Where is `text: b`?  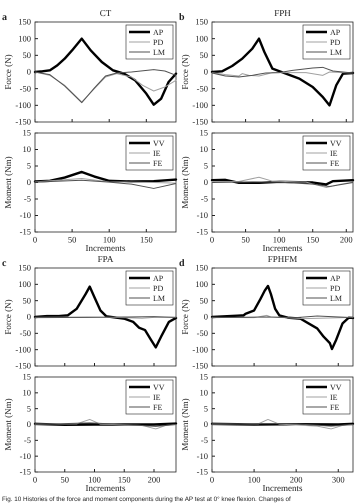 text: b is located at coordinates (182, 17).